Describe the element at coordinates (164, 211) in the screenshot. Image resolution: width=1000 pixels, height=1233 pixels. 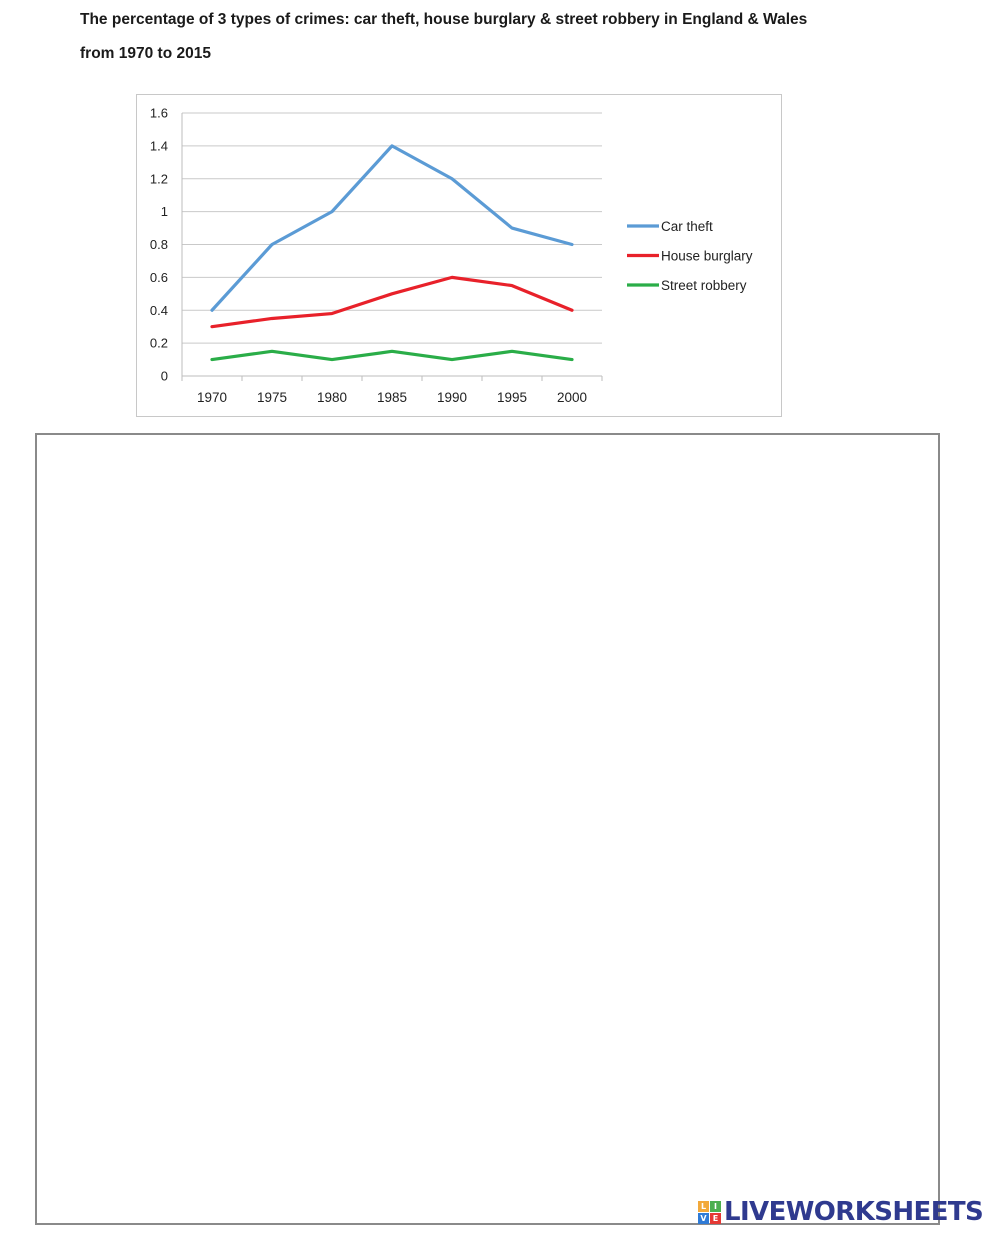
I see `y-tick-label: 1` at that location.